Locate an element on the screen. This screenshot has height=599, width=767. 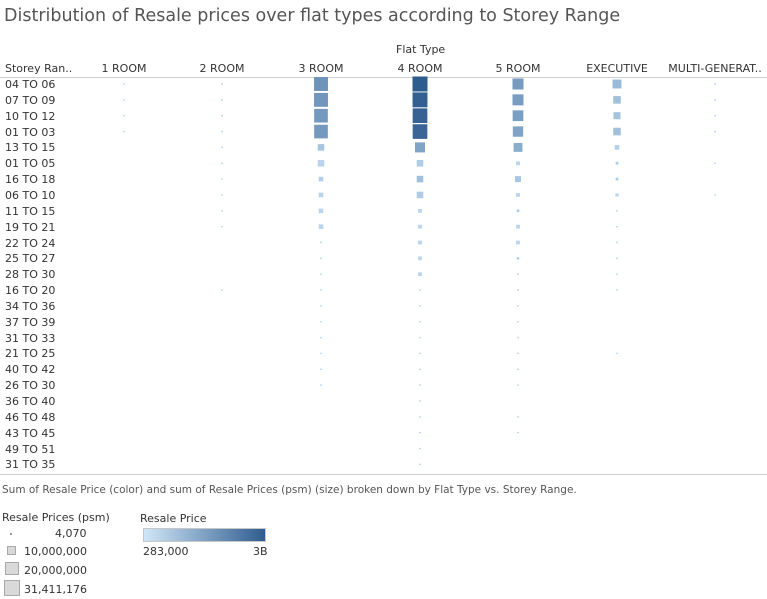
row-label: 01 TO 05 is located at coordinates (30, 164).